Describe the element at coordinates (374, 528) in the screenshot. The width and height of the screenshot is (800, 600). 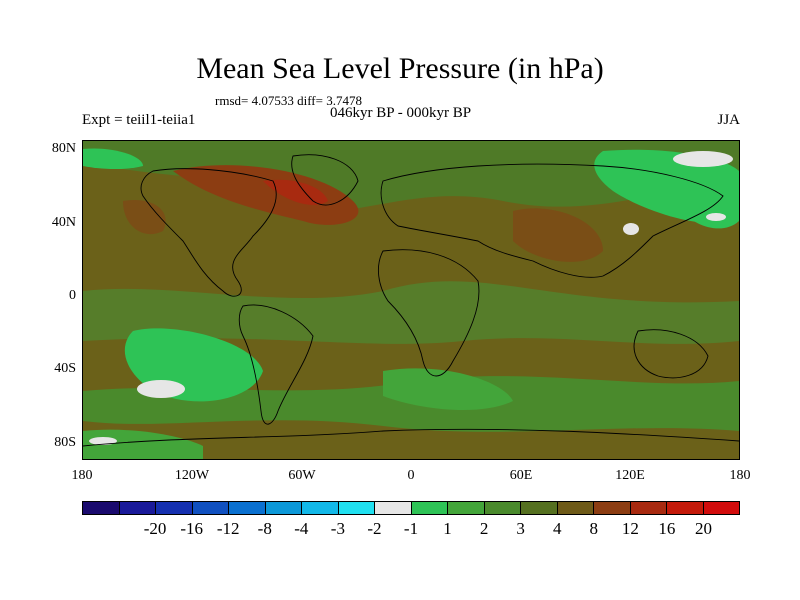
I see `legend-label: -2` at that location.